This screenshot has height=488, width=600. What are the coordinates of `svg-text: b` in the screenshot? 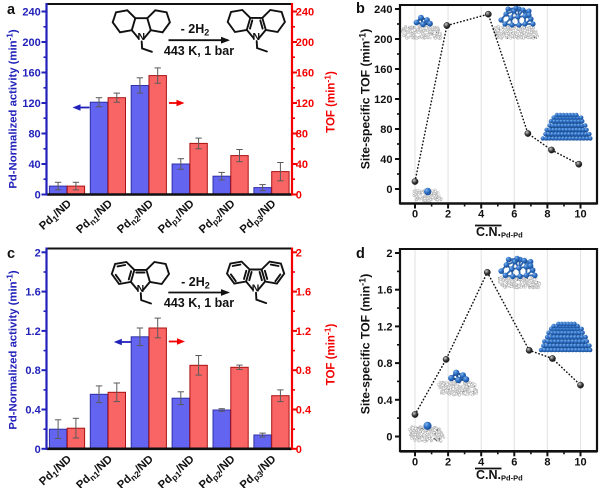 It's located at (360, 9).